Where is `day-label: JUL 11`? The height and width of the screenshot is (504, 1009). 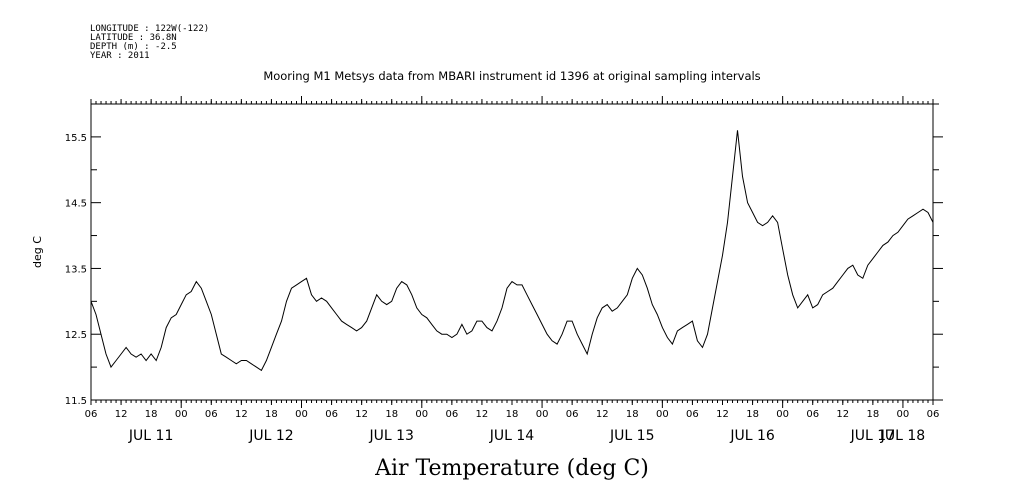 day-label: JUL 11 is located at coordinates (150, 436).